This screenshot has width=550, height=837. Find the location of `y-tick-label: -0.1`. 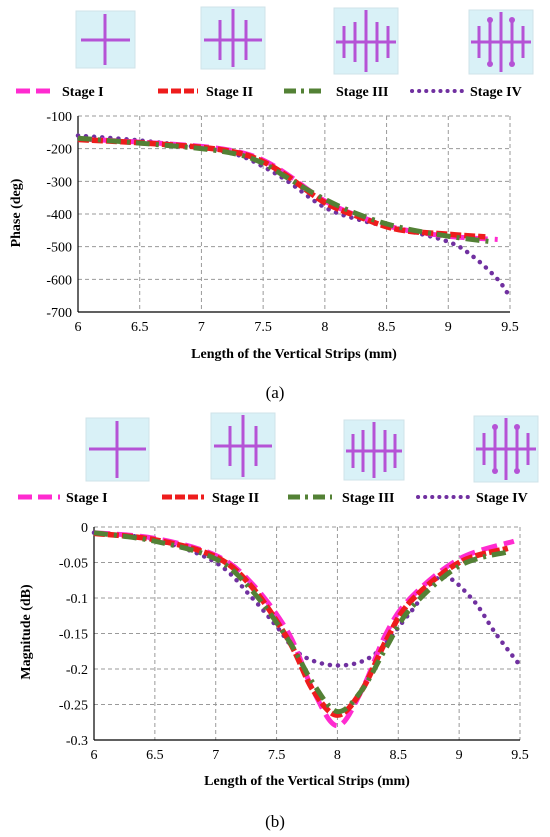

y-tick-label: -0.1 is located at coordinates (77, 599).